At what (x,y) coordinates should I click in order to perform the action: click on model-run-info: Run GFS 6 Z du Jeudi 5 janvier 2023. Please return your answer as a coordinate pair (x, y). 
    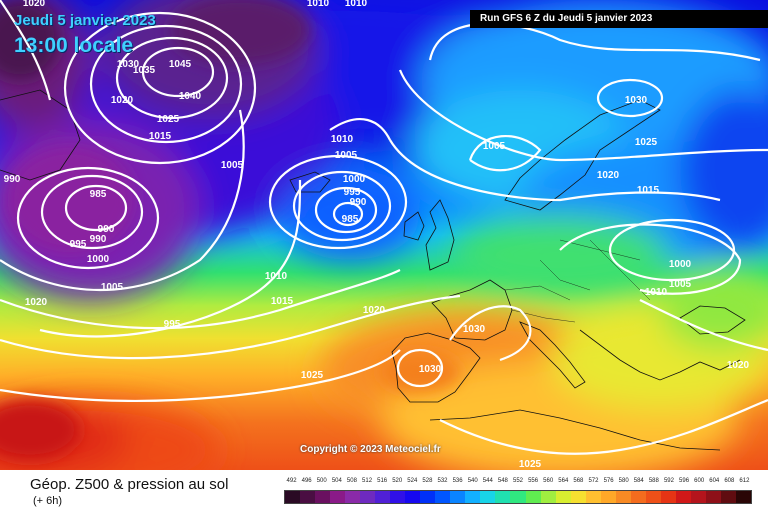
    Looking at the image, I should click on (619, 19).